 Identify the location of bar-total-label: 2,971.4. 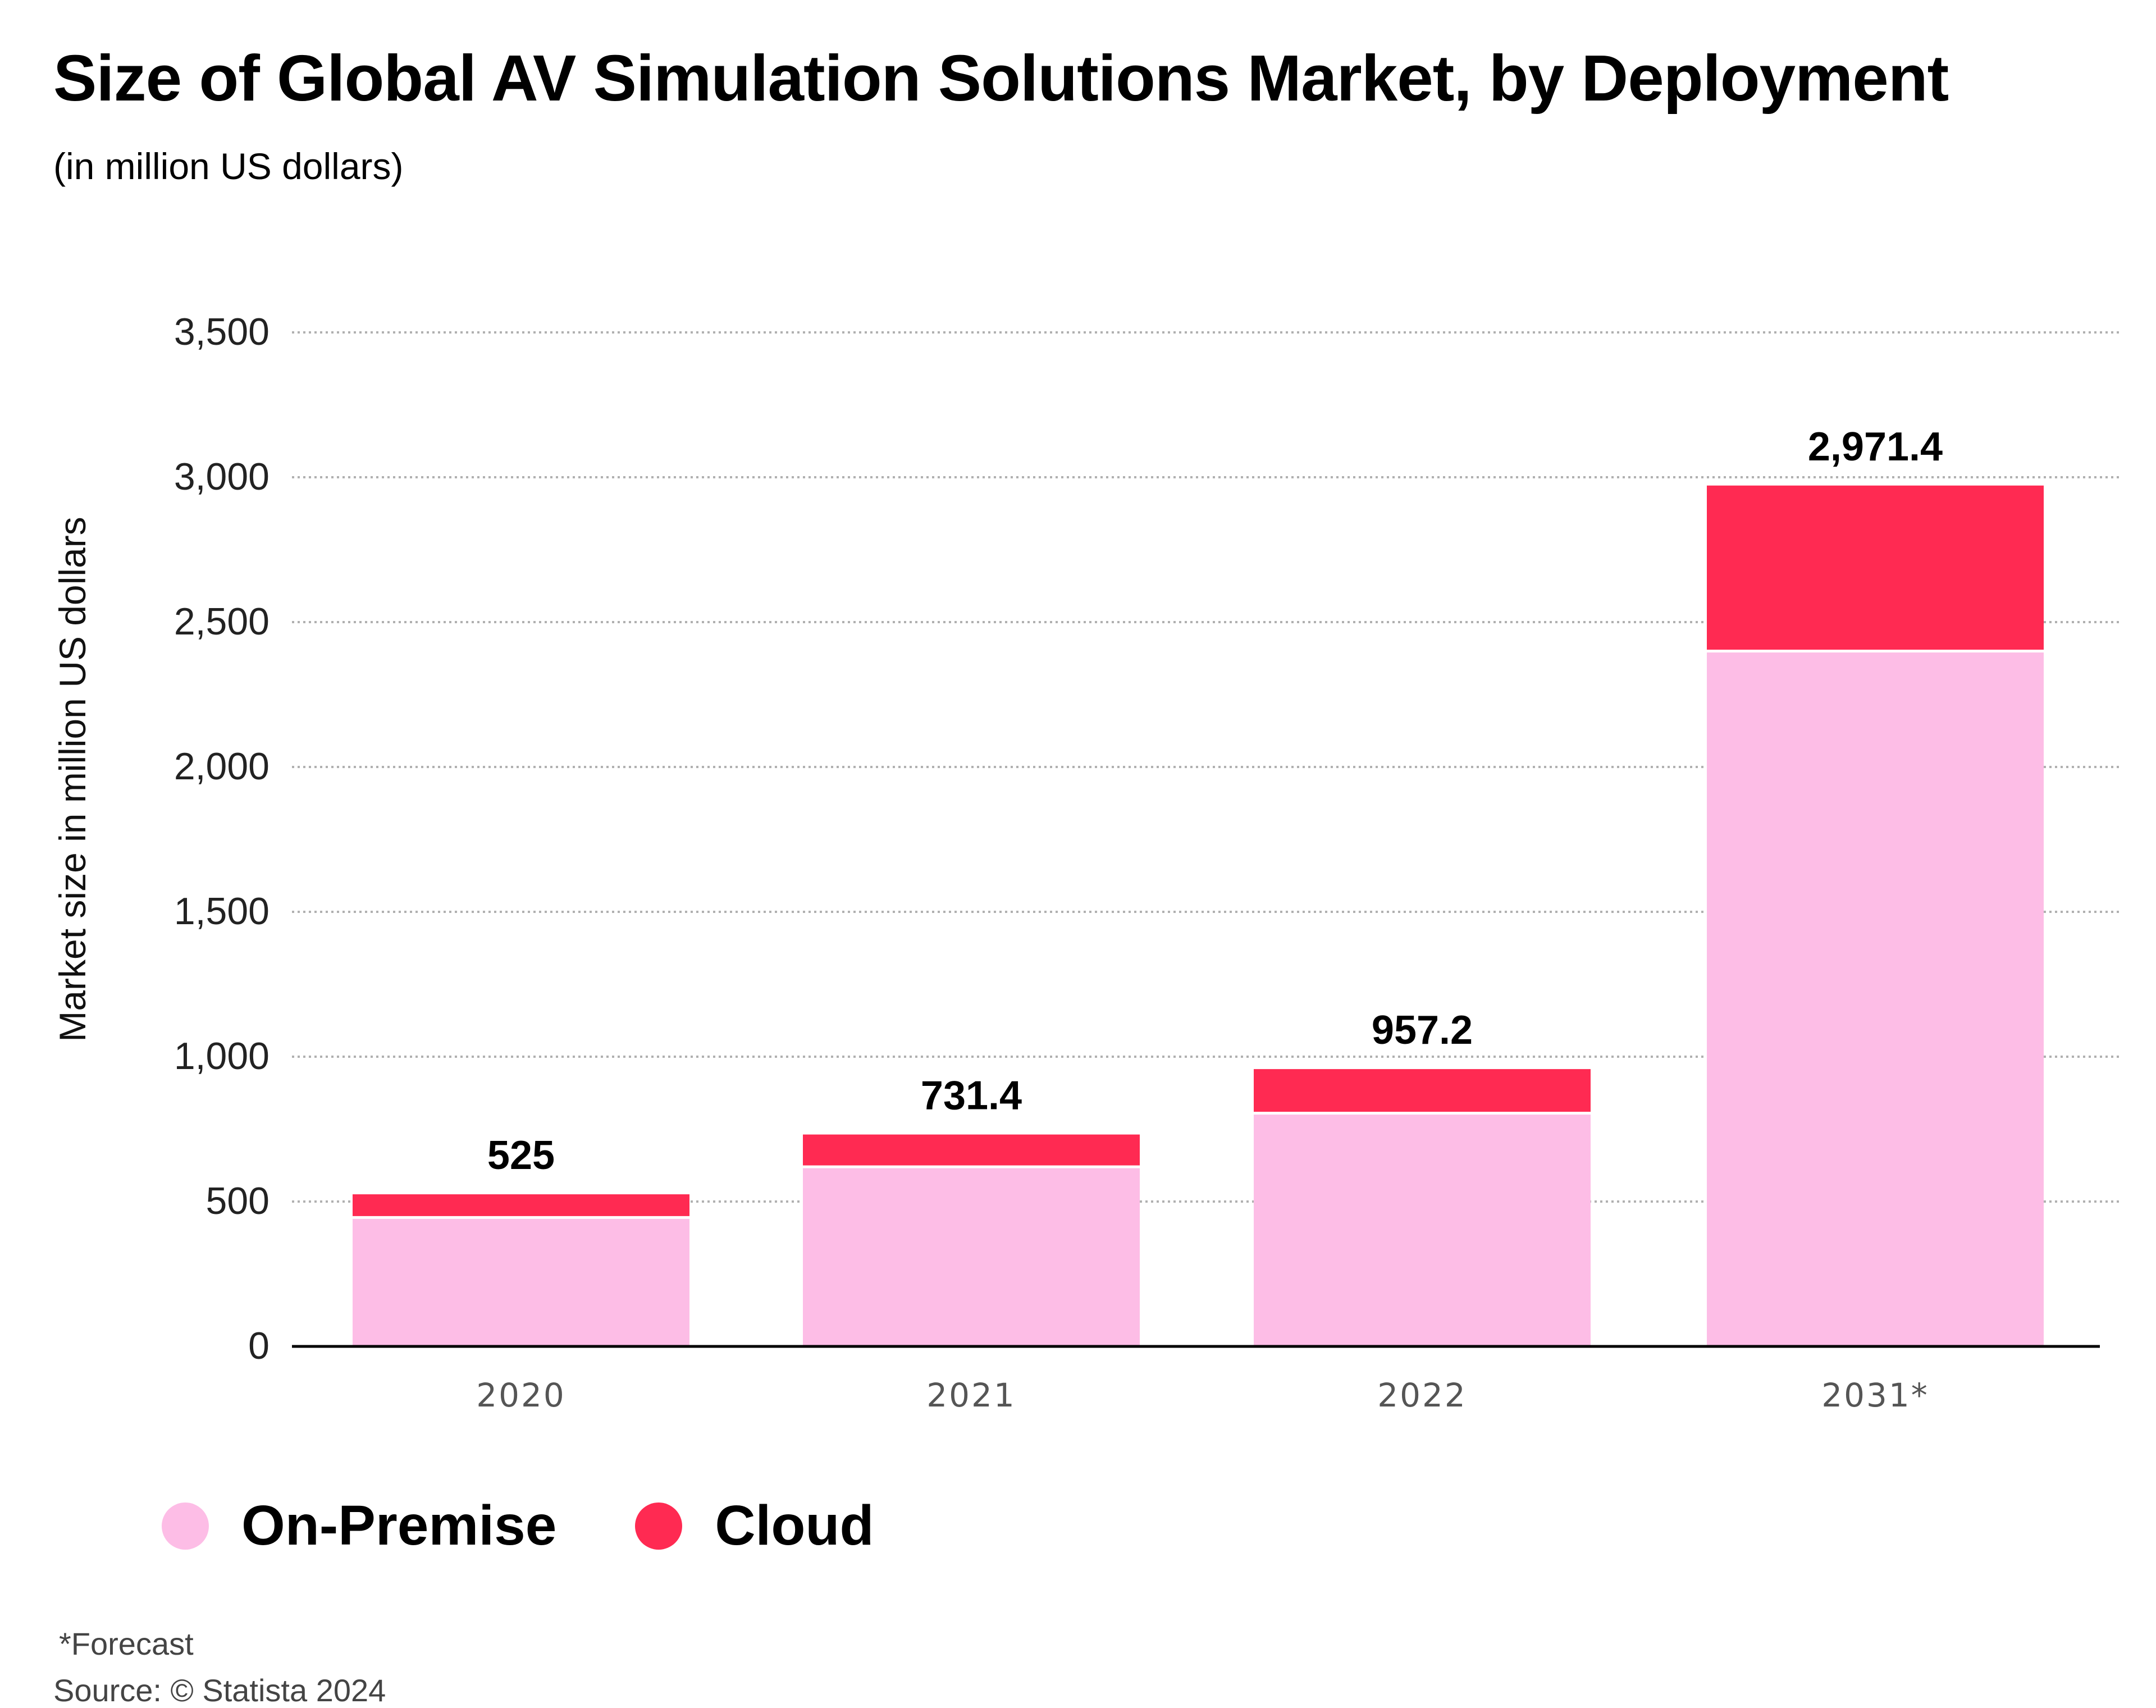
(1875, 447).